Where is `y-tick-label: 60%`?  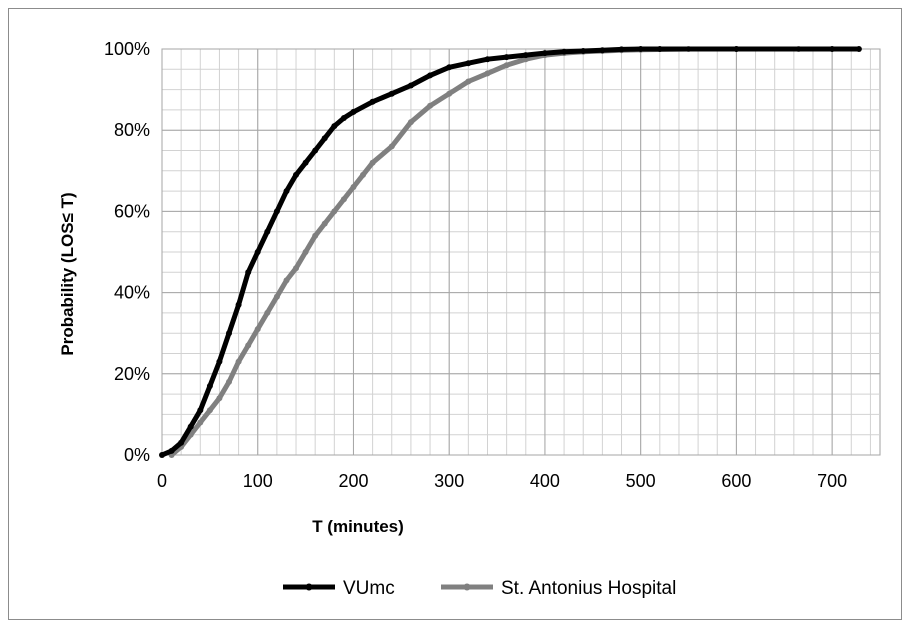
y-tick-label: 60% is located at coordinates (132, 211).